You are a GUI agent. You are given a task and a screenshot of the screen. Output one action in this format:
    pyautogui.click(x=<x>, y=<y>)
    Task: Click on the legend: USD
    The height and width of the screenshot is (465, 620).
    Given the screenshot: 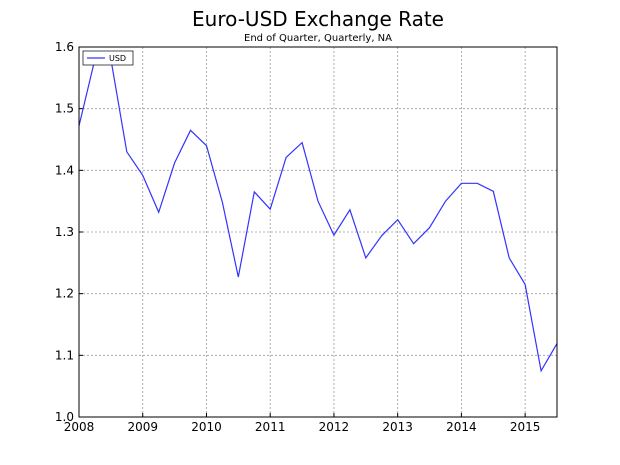 What is the action you would take?
    pyautogui.click(x=108, y=58)
    